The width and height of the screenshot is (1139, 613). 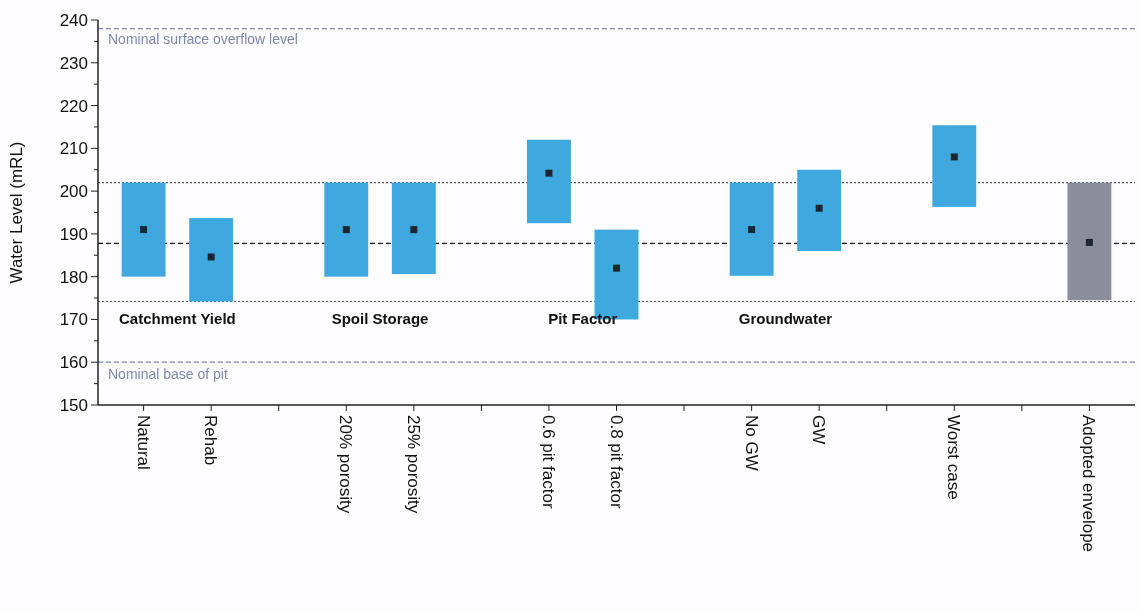 What do you see at coordinates (73, 277) in the screenshot?
I see `y-tick-label: 180` at bounding box center [73, 277].